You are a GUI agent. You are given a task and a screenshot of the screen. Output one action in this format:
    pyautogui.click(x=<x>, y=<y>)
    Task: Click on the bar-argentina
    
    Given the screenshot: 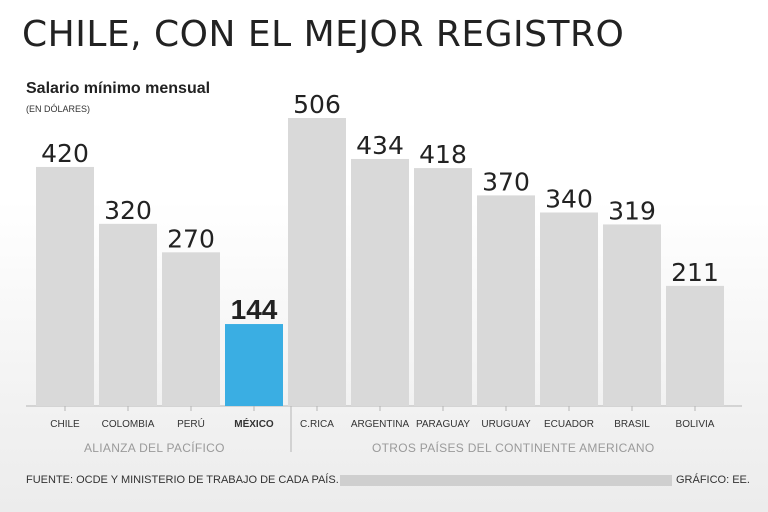 What is the action you would take?
    pyautogui.click(x=380, y=282)
    